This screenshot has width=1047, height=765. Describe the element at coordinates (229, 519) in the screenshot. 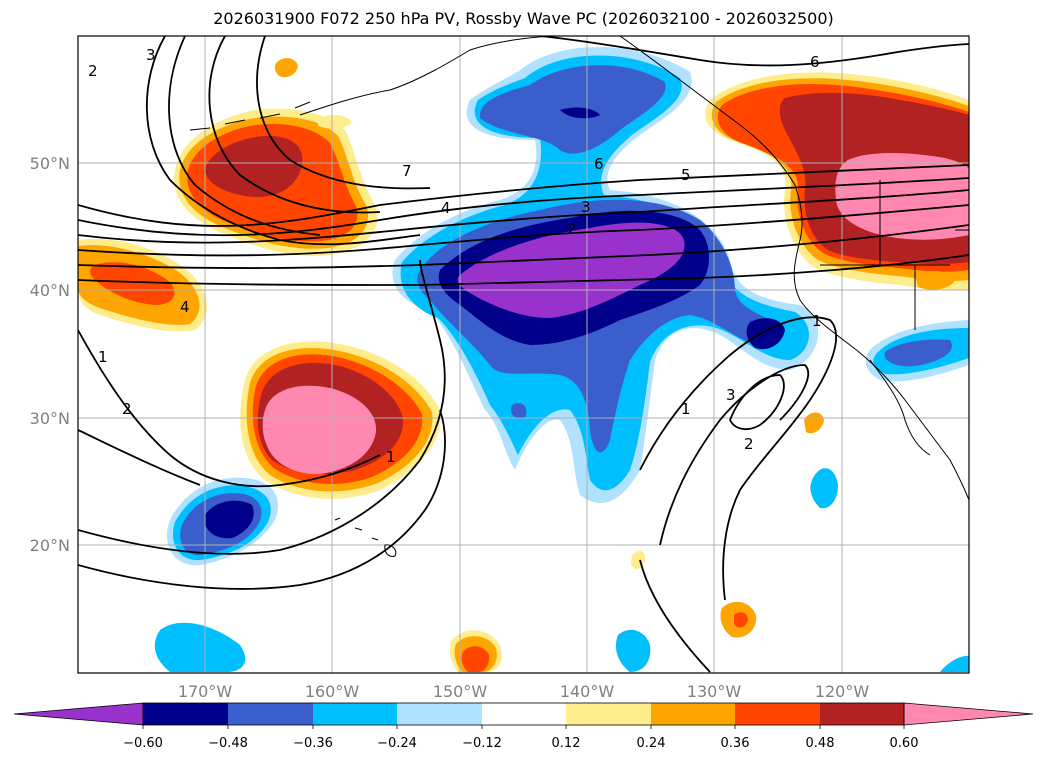

I see `neg-region-sw-navy` at that location.